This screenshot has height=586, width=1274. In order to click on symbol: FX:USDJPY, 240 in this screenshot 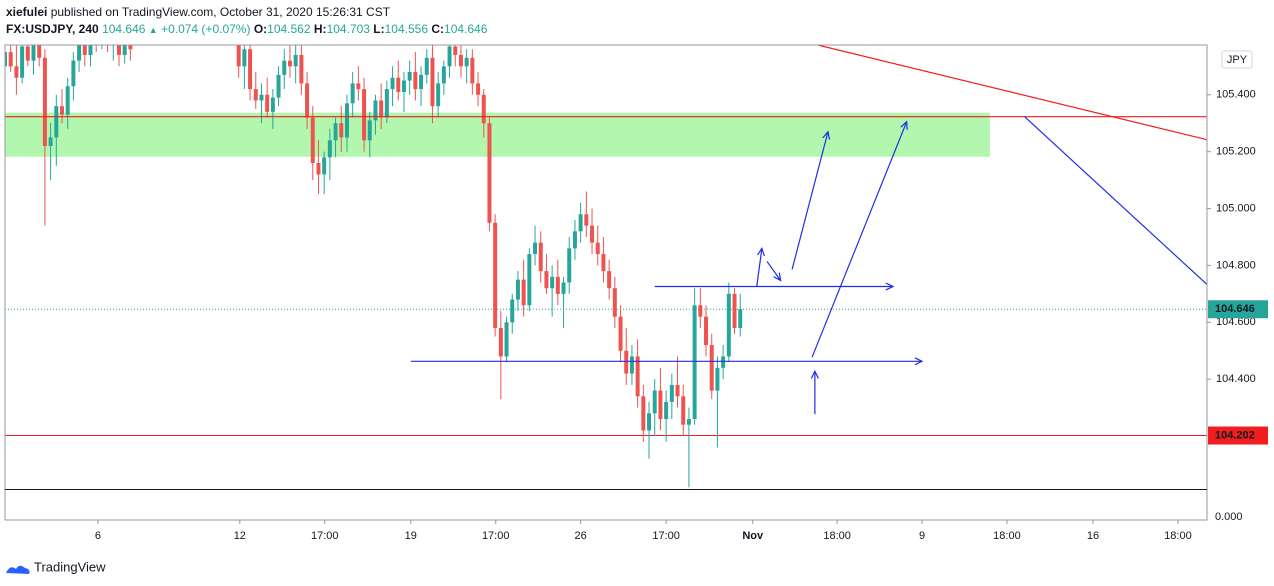, I will do `click(52, 29)`.